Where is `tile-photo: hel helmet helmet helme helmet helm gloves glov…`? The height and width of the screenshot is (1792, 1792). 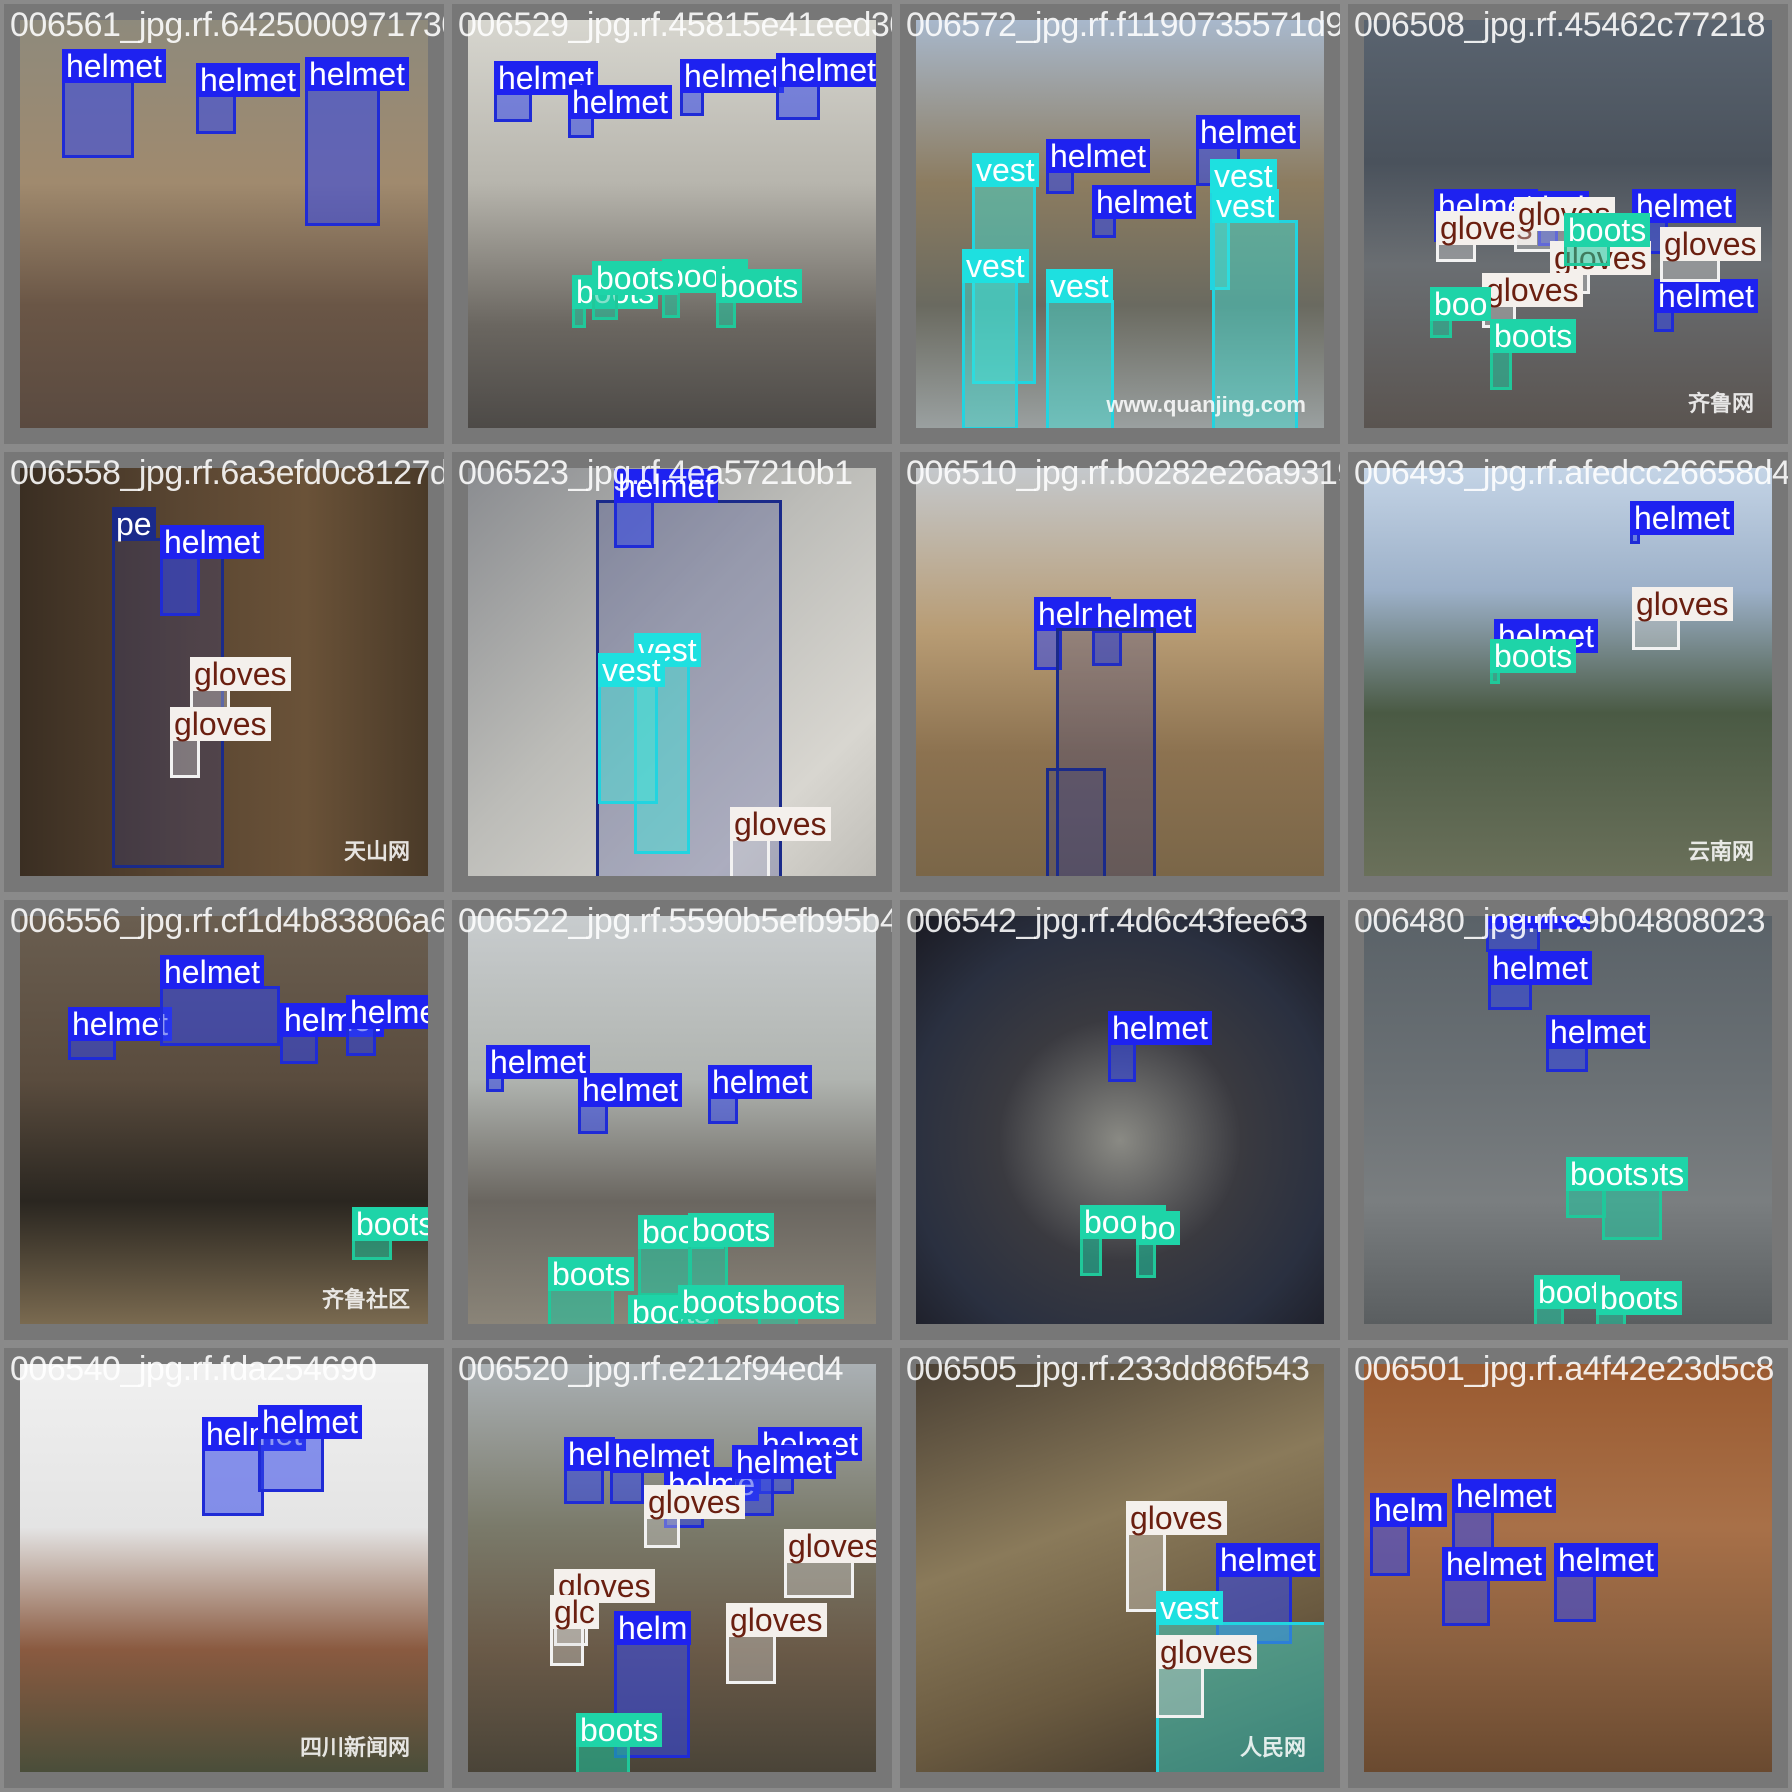
tile-photo: hel helmet helmet helme helmet helm gloves glov… is located at coordinates (672, 1568).